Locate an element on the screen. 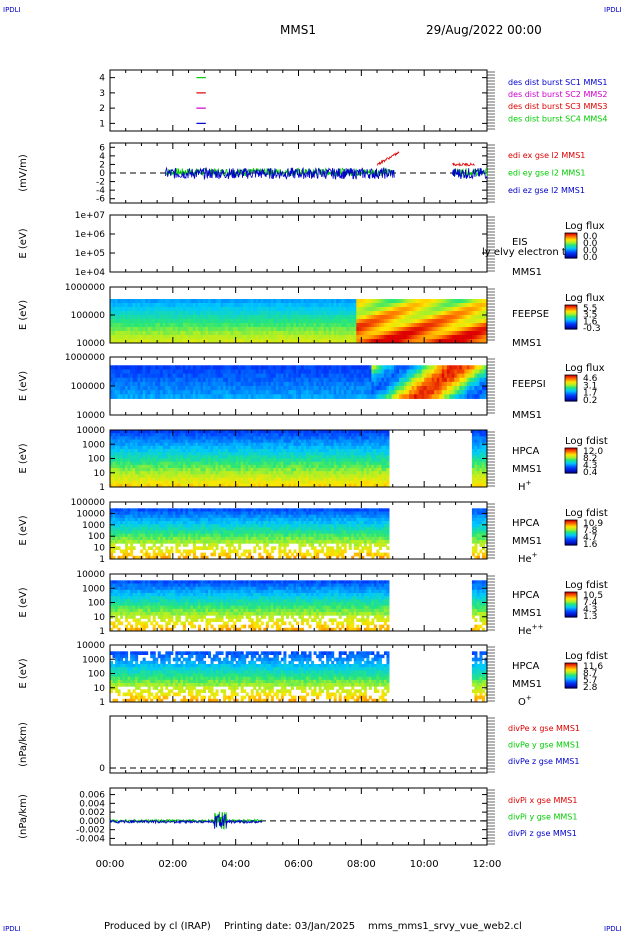  panel-frame is located at coordinates (298, 100).